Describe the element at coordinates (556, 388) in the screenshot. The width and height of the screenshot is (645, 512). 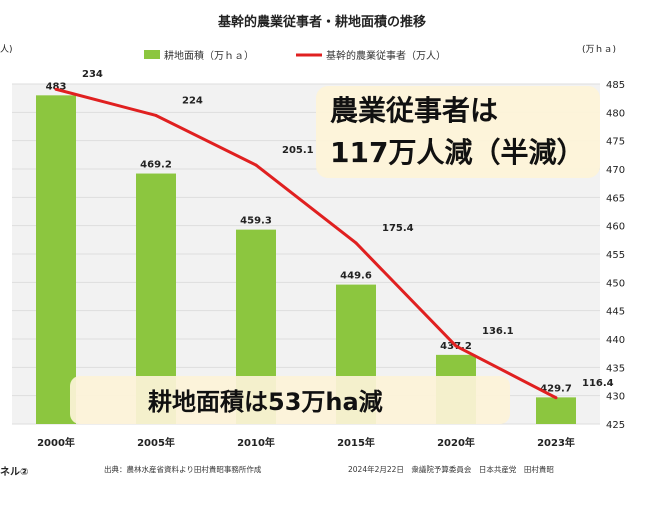
I see `farmland-bar-label: 429.7` at that location.